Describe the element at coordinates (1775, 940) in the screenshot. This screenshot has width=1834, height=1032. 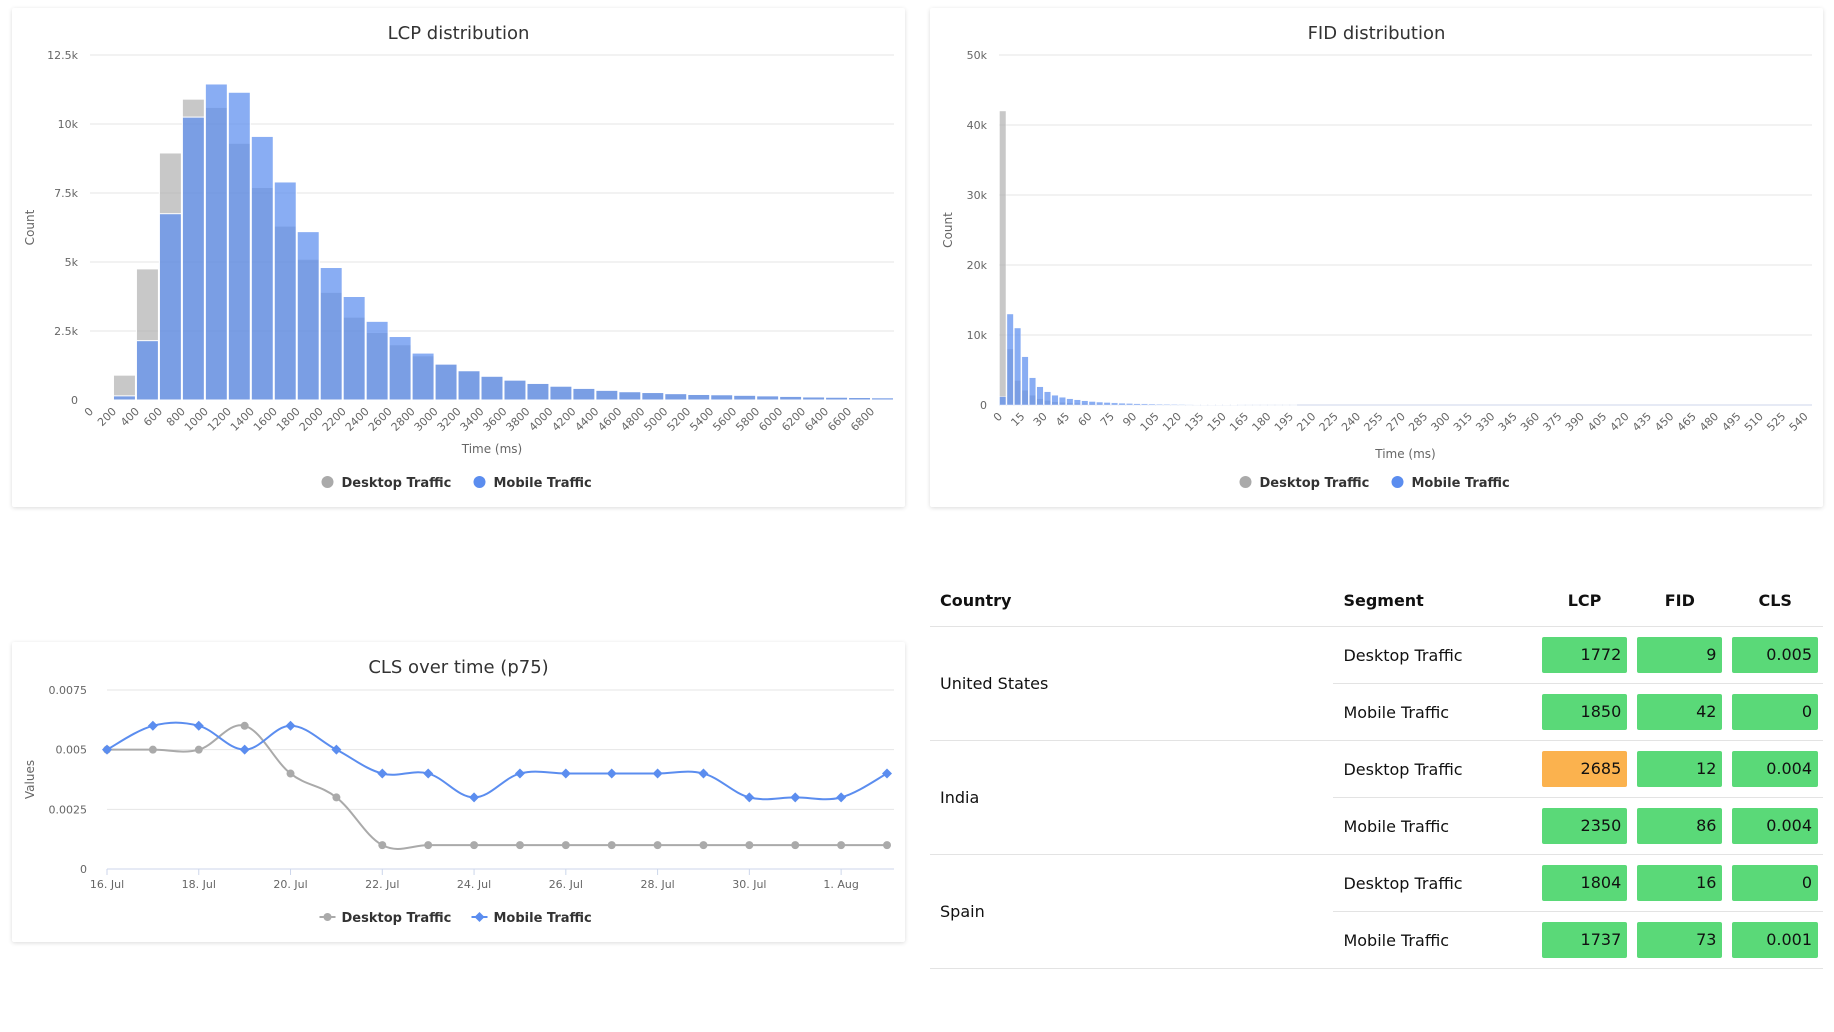
I see `cls-value: 0.001` at that location.